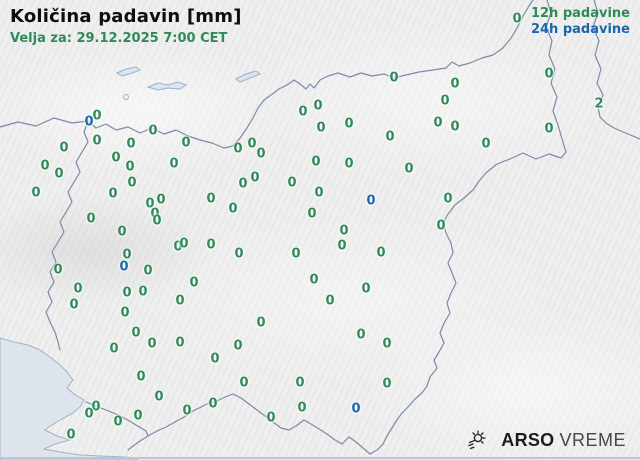 The height and width of the screenshot is (460, 640). Describe the element at coordinates (119, 38) in the screenshot. I see `valid-time-label: Velja za: 29.12.2025 7:00 CET` at that location.